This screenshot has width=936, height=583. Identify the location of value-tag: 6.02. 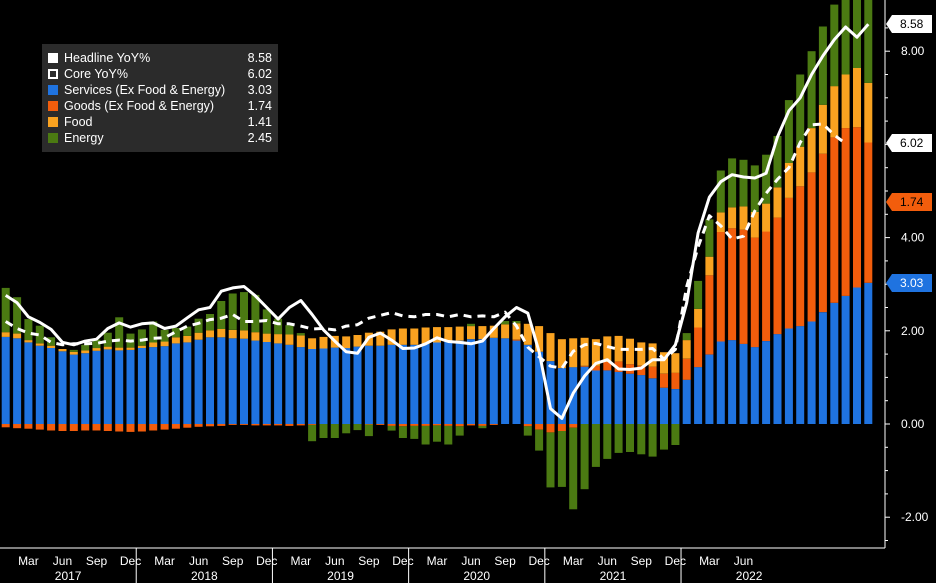
(909, 143).